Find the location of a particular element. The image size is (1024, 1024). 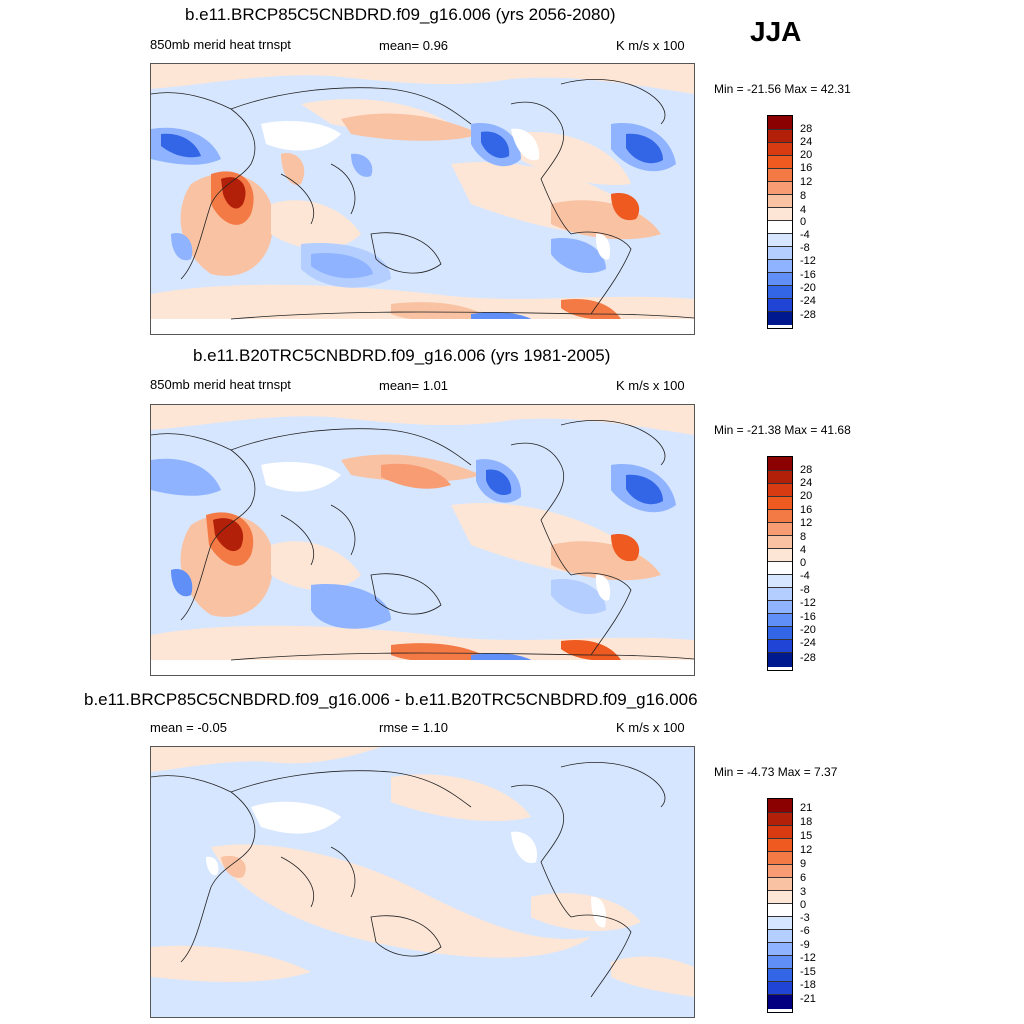

colorbar-tick-label: 18 is located at coordinates (806, 822).